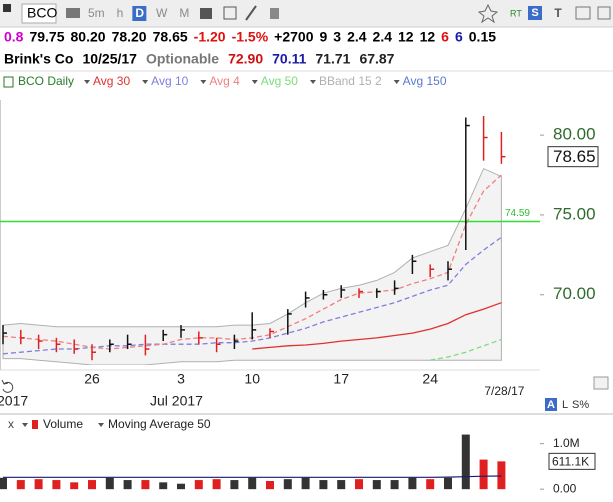 This screenshot has height=502, width=613. I want to click on interval-button: M, so click(184, 13).